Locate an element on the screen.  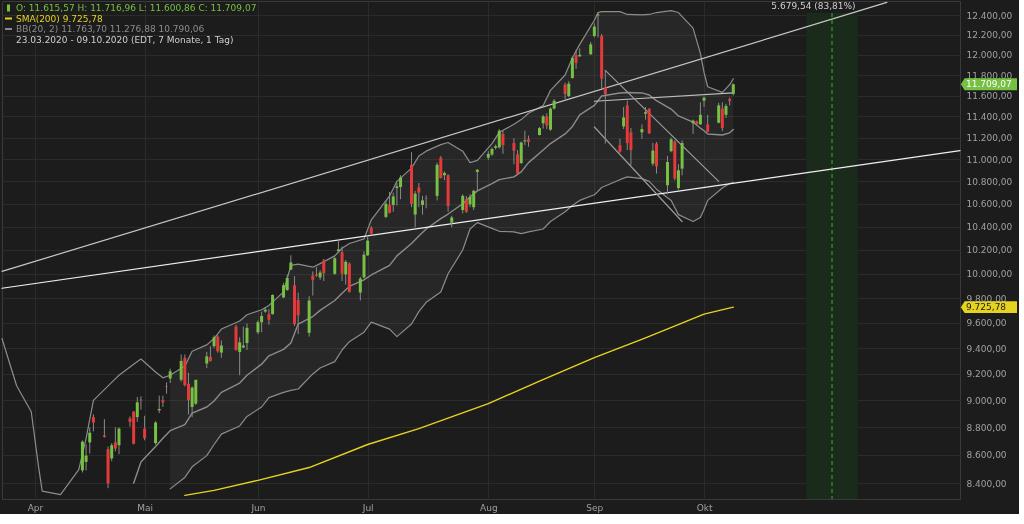
y-tick-label: 8.400,00 is located at coordinates (986, 483).